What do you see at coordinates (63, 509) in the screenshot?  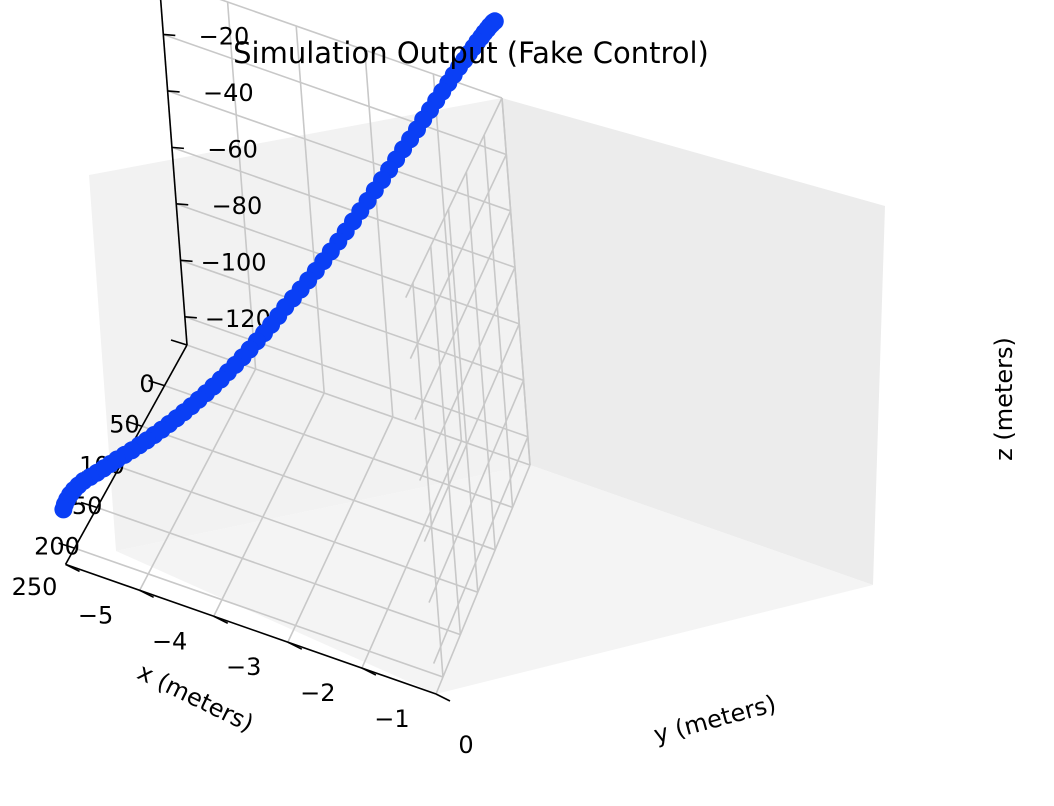 I see `data-point` at bounding box center [63, 509].